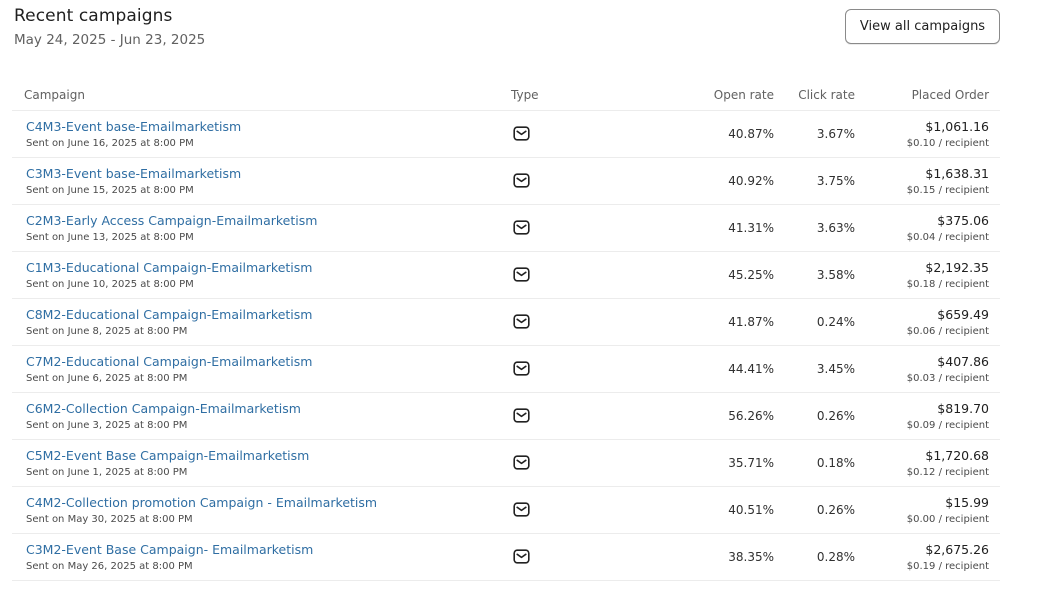 The height and width of the screenshot is (603, 1045). I want to click on placed-order-per-recipient: $0.18 / recipient, so click(947, 284).